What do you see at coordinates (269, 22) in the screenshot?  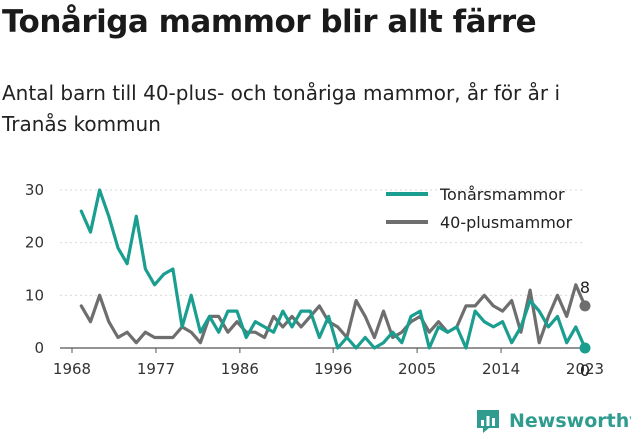 I see `chart-title: Tonåriga mammor blir allt färre` at bounding box center [269, 22].